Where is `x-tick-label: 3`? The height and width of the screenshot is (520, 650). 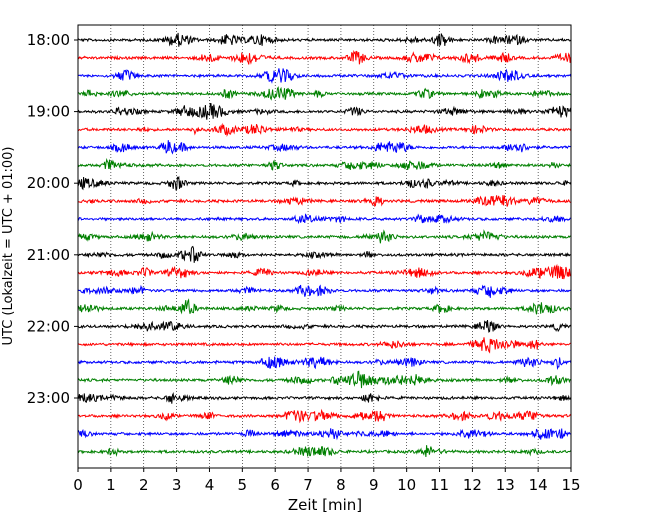 x-tick-label: 3 is located at coordinates (177, 485).